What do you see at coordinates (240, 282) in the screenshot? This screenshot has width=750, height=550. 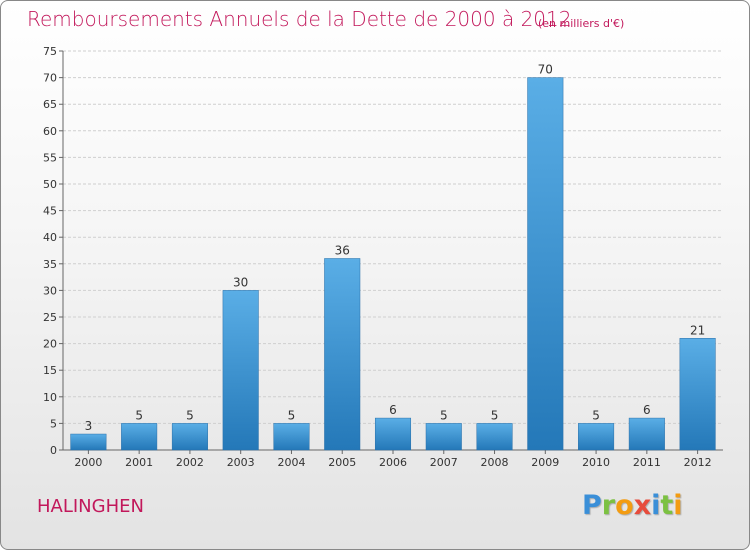 I see `data-label-2003: 30` at bounding box center [240, 282].